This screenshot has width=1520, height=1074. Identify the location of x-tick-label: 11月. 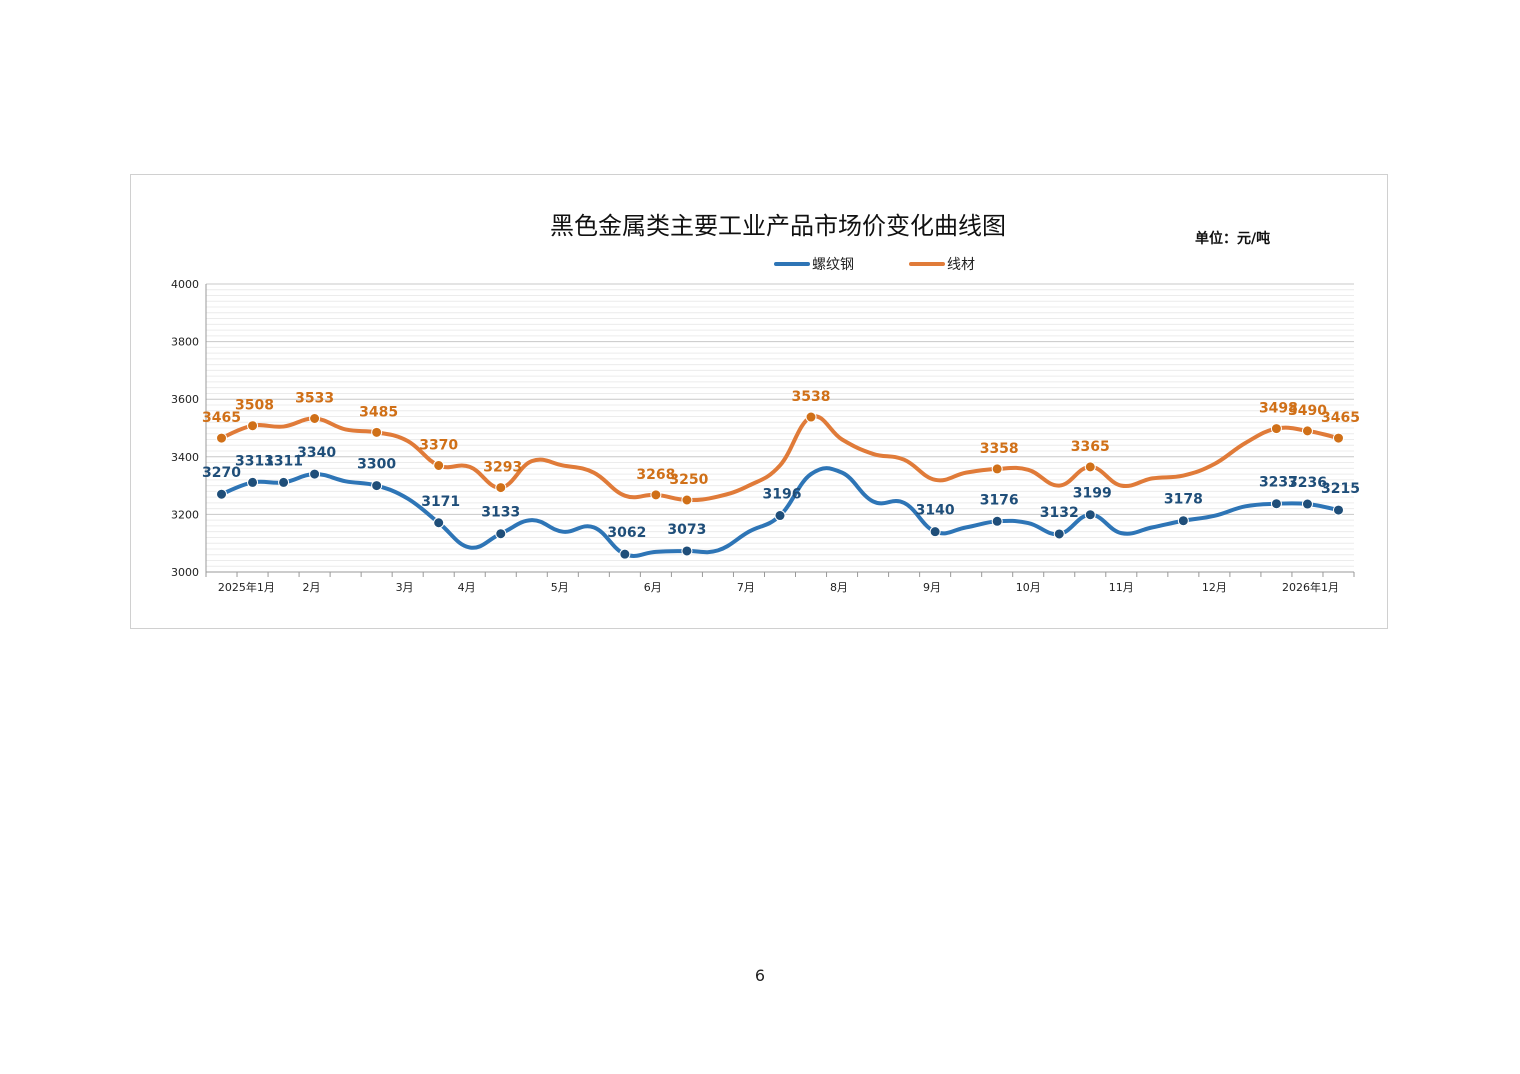
(1121, 587).